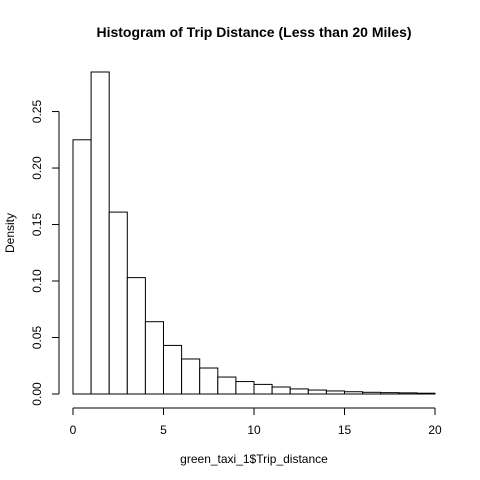 This screenshot has height=480, width=480. I want to click on y-axis-label: Density, so click(10, 233).